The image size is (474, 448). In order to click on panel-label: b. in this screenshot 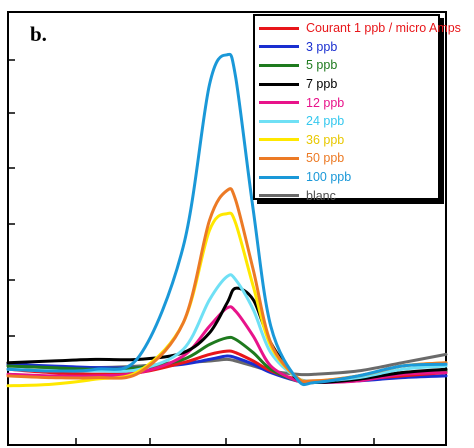, I will do `click(38, 34)`.